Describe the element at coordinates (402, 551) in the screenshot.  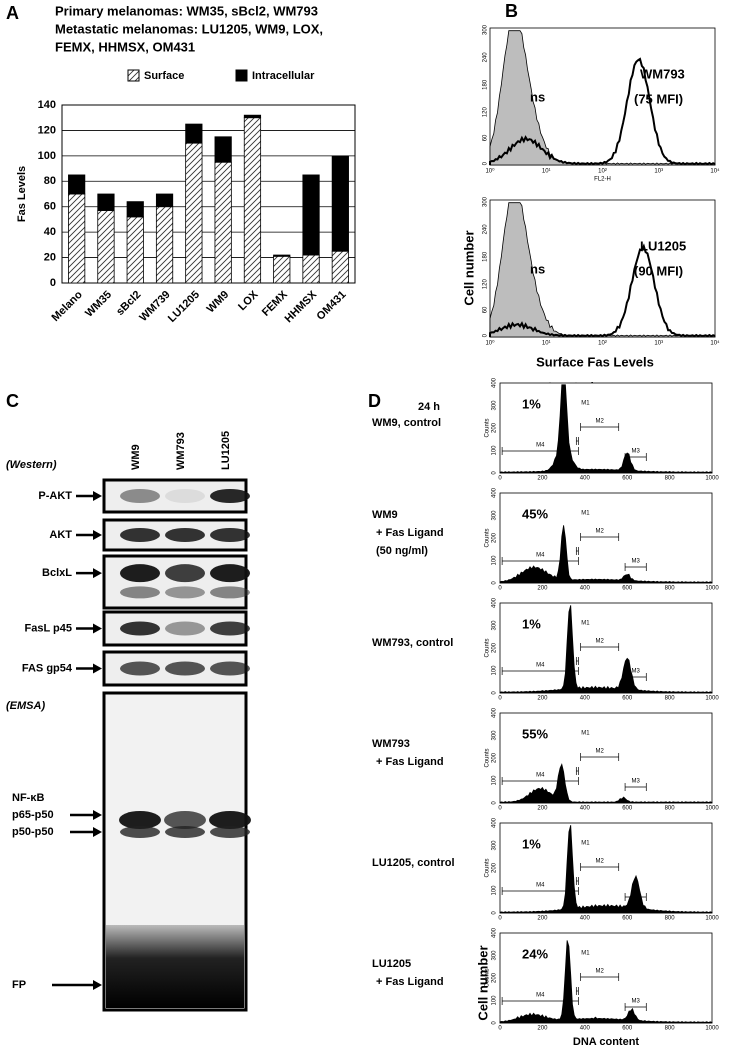
I see `condition-label: (50 ng/ml)` at that location.